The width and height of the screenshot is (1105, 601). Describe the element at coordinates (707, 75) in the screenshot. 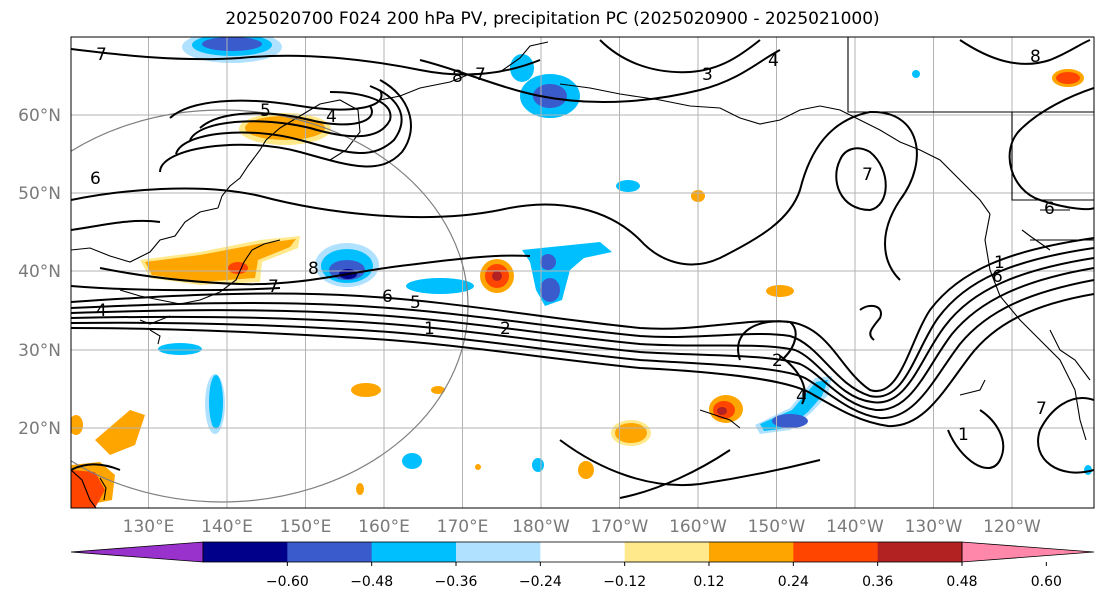

I see `contour-label: 3` at that location.